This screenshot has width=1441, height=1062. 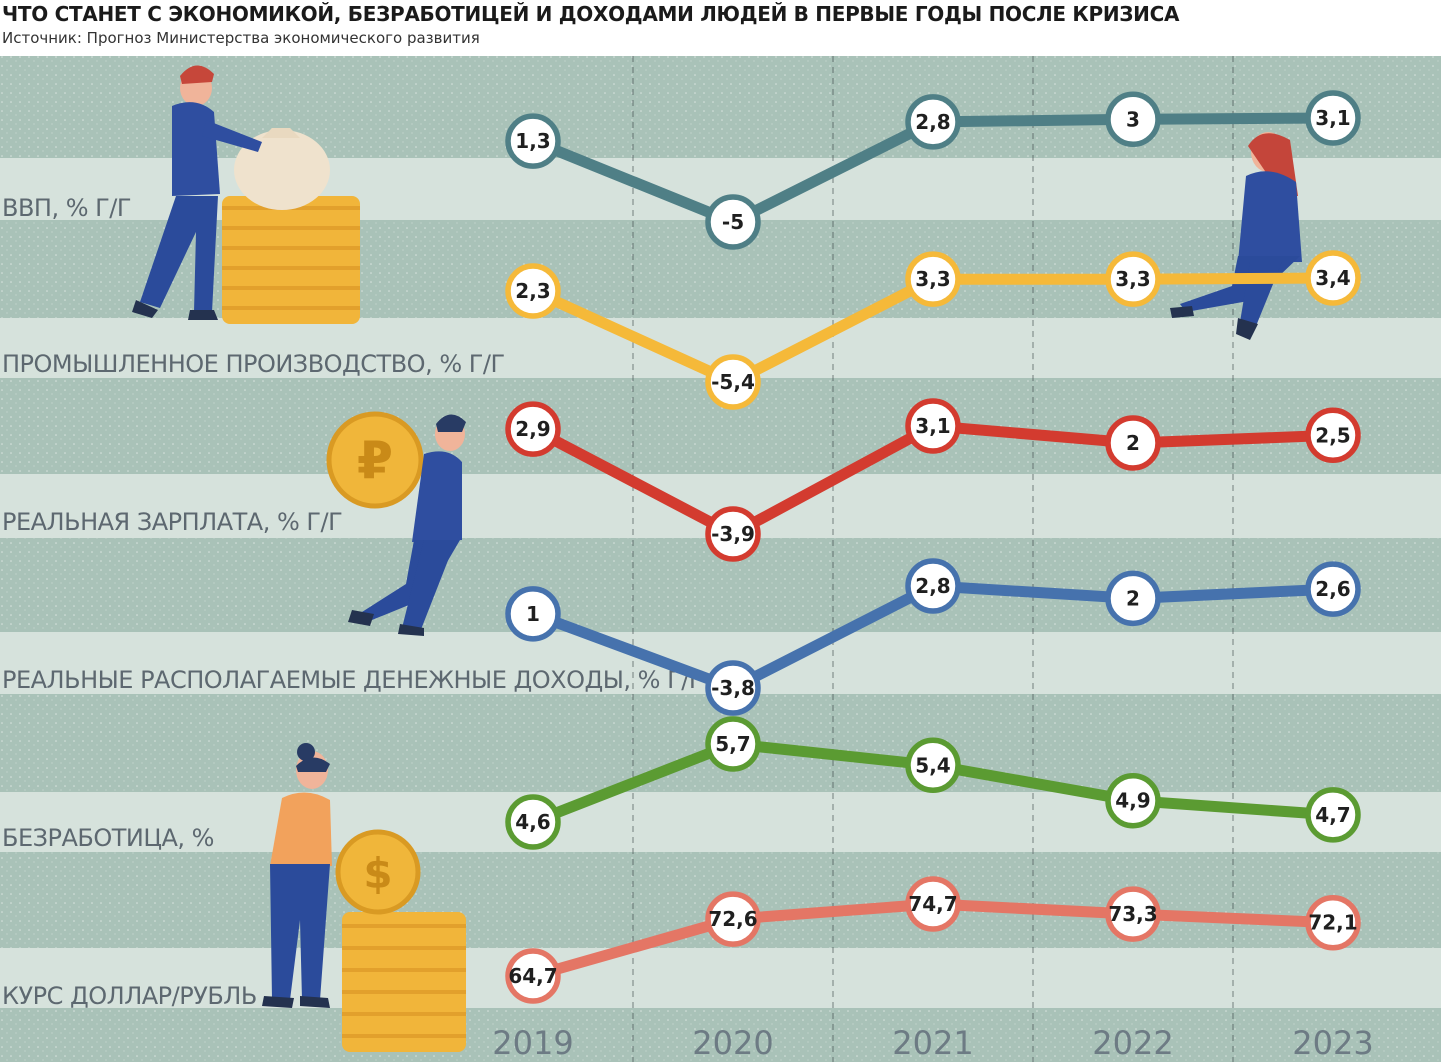 I want to click on x-tick-2019: 2019, so click(x=532, y=1043).